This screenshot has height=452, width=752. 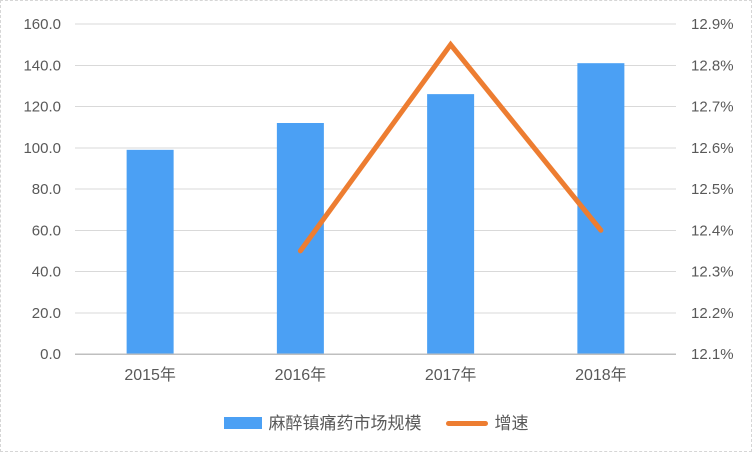 I want to click on legend-item-market-size: 麻醉镇痛药市场规模, so click(x=322, y=423).